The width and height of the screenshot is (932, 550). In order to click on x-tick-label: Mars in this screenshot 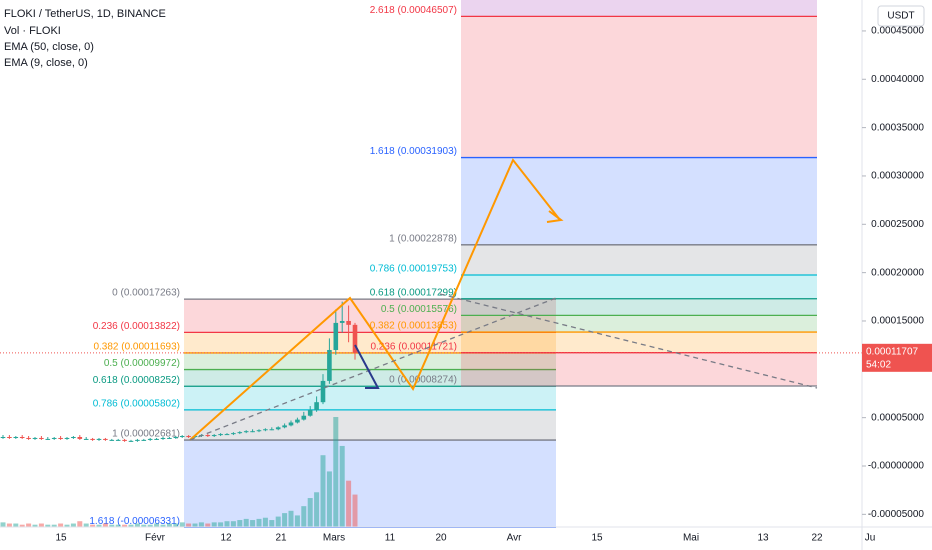, I will do `click(334, 538)`.